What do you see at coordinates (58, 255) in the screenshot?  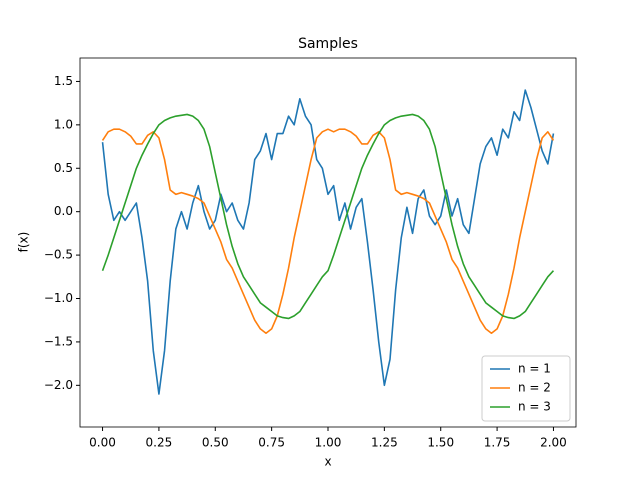 I see `y-tick-label: −0.5` at bounding box center [58, 255].